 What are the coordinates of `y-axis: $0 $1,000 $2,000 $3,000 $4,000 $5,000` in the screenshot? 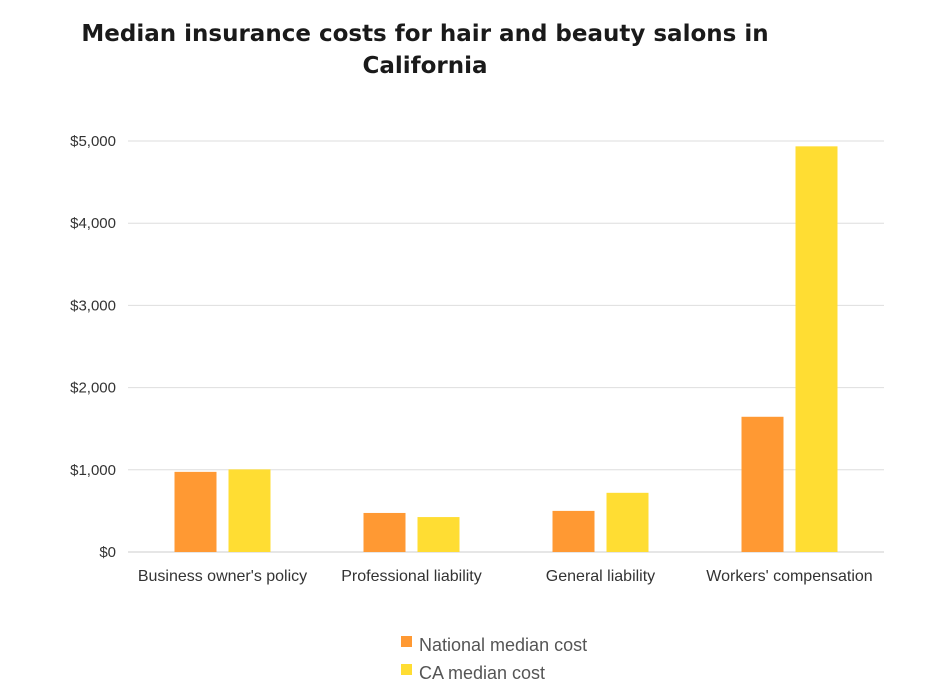 It's located at (93, 347).